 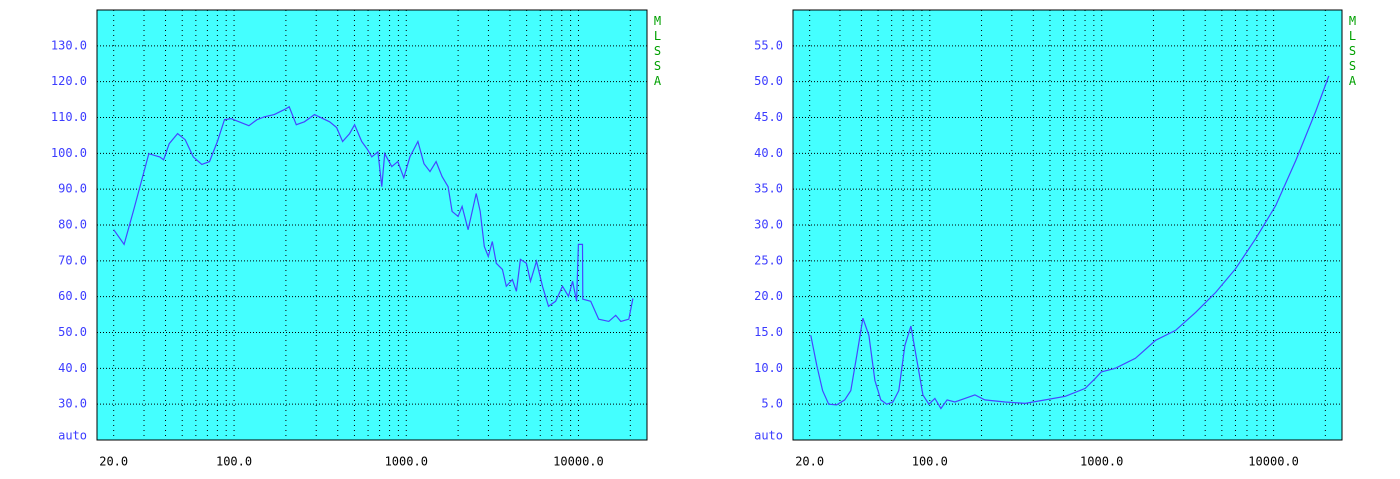 What do you see at coordinates (72, 225) in the screenshot?
I see `y-tick-label: 80.0` at bounding box center [72, 225].